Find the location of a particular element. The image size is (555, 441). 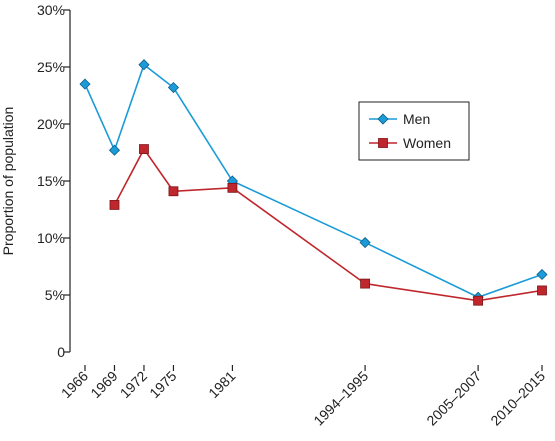

legend-box is located at coordinates (414, 131).